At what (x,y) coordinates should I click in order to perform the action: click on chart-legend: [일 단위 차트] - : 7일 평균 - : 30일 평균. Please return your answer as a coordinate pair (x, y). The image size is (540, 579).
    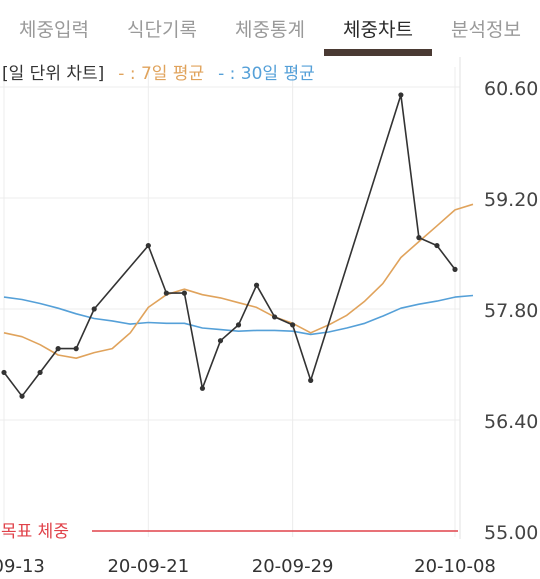
    Looking at the image, I should click on (158, 71).